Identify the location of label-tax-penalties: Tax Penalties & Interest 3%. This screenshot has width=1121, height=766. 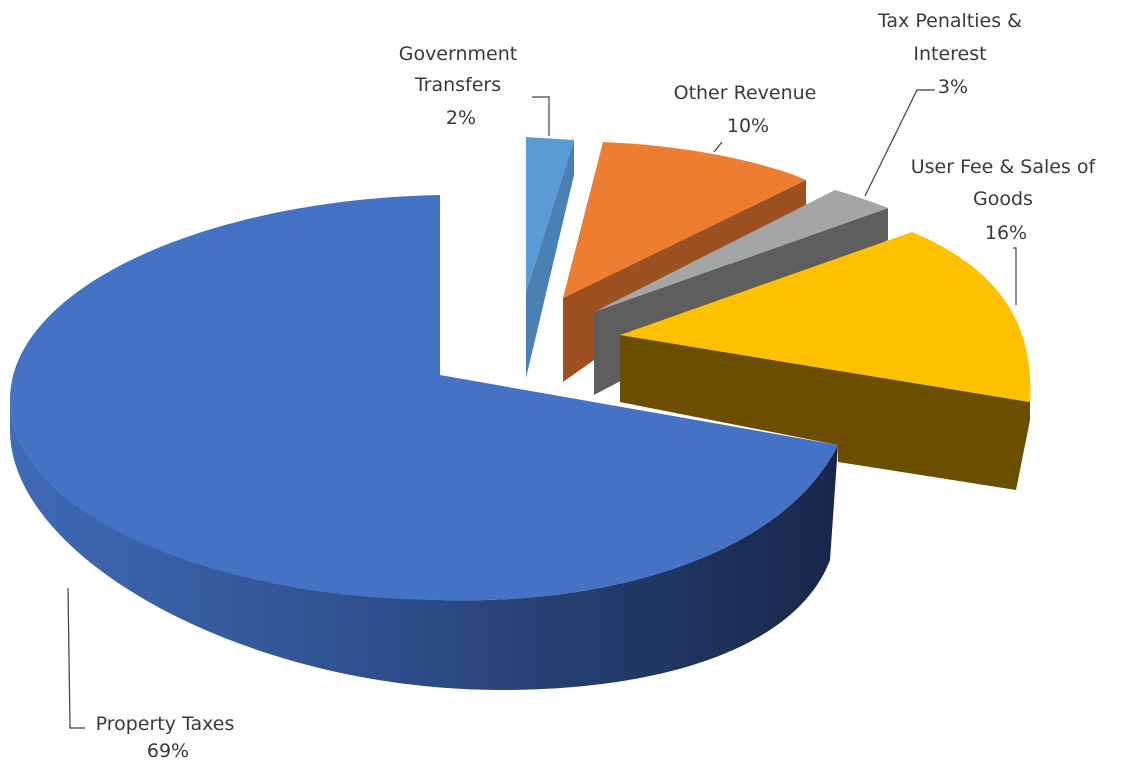
(952, 54).